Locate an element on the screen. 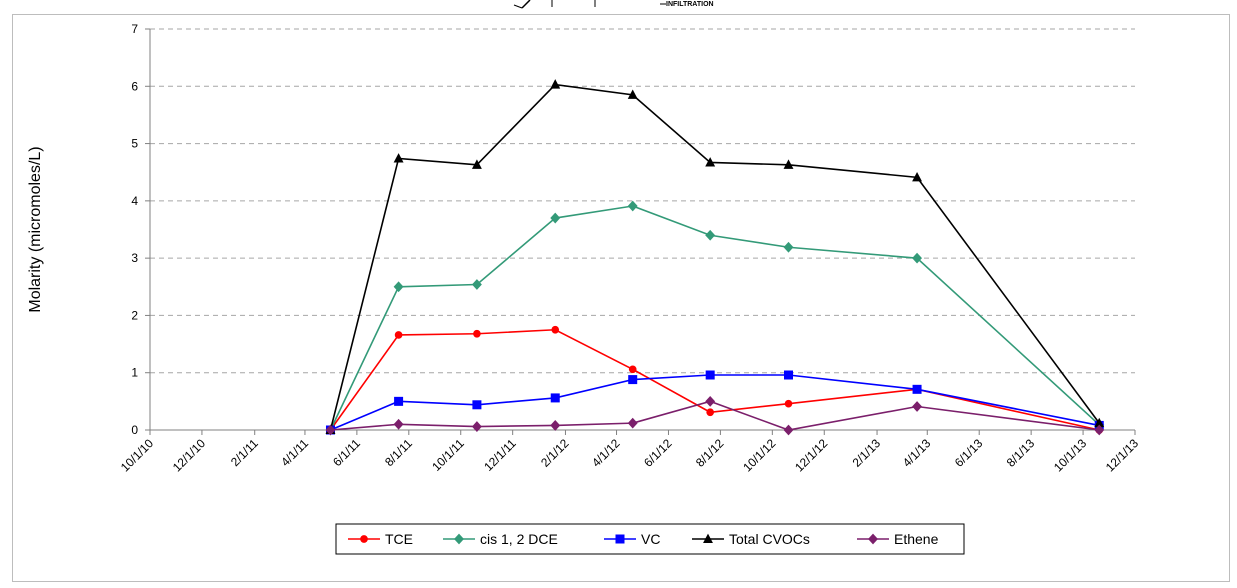 Image resolution: width=1237 pixels, height=588 pixels. x-tick-label-15: 4/1/13 is located at coordinates (917, 453).